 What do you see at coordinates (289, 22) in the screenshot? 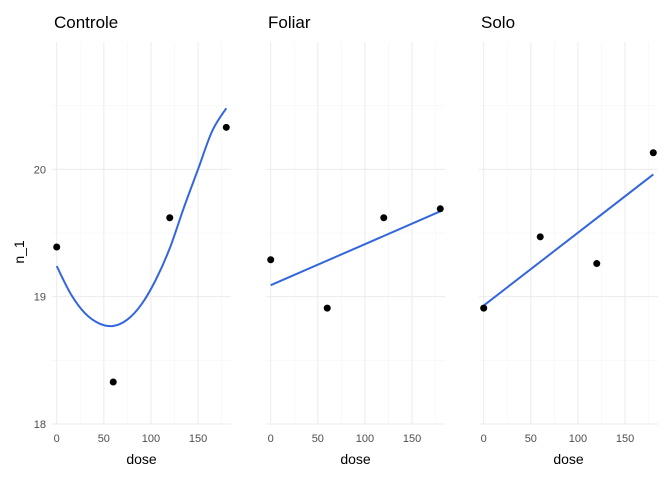
I see `panel-title: Foliar` at bounding box center [289, 22].